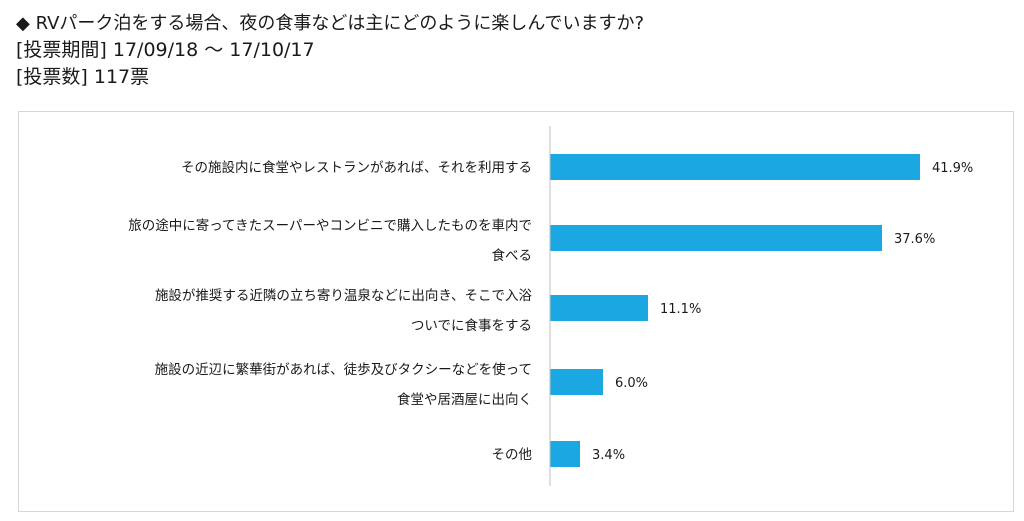  I want to click on voting-period: [投票期間] 17/09/18 ～ 17/10/17, so click(165, 50).